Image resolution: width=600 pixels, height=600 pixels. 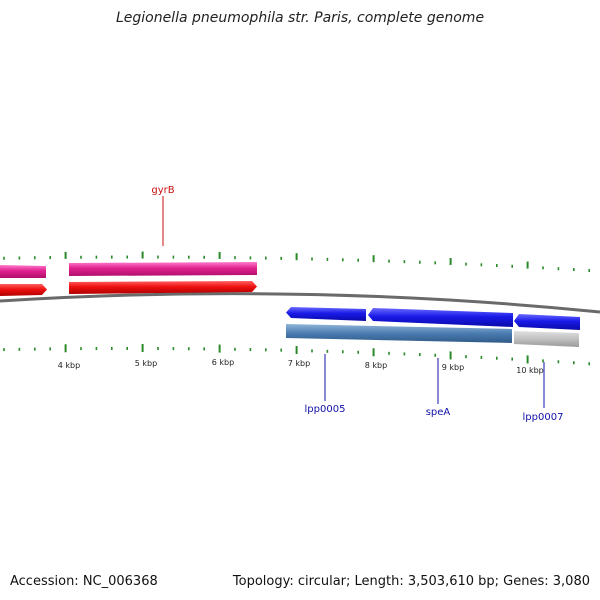 I want to click on gene-label-speA: speA, so click(x=438, y=412).